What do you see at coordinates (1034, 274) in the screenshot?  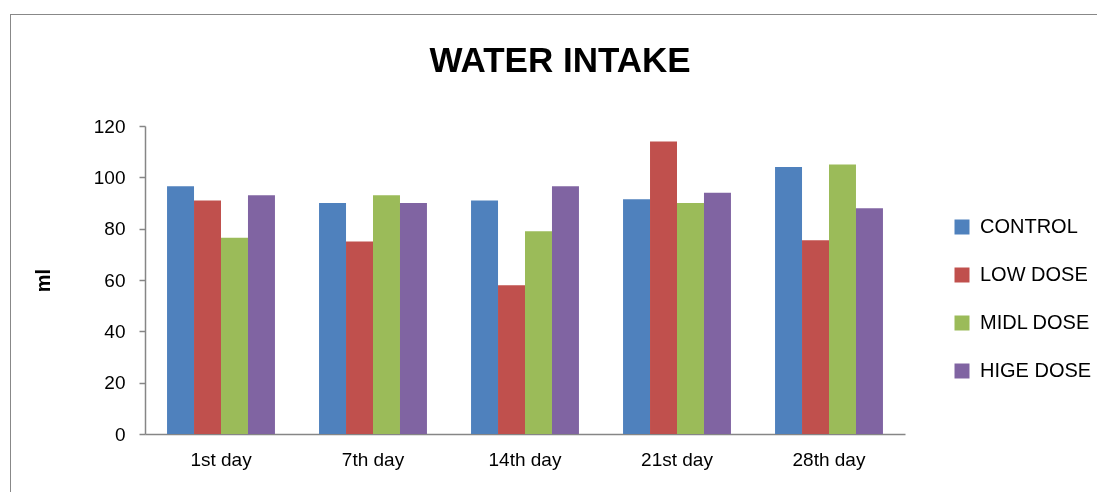 I see `legend-label: LOW DOSE` at bounding box center [1034, 274].